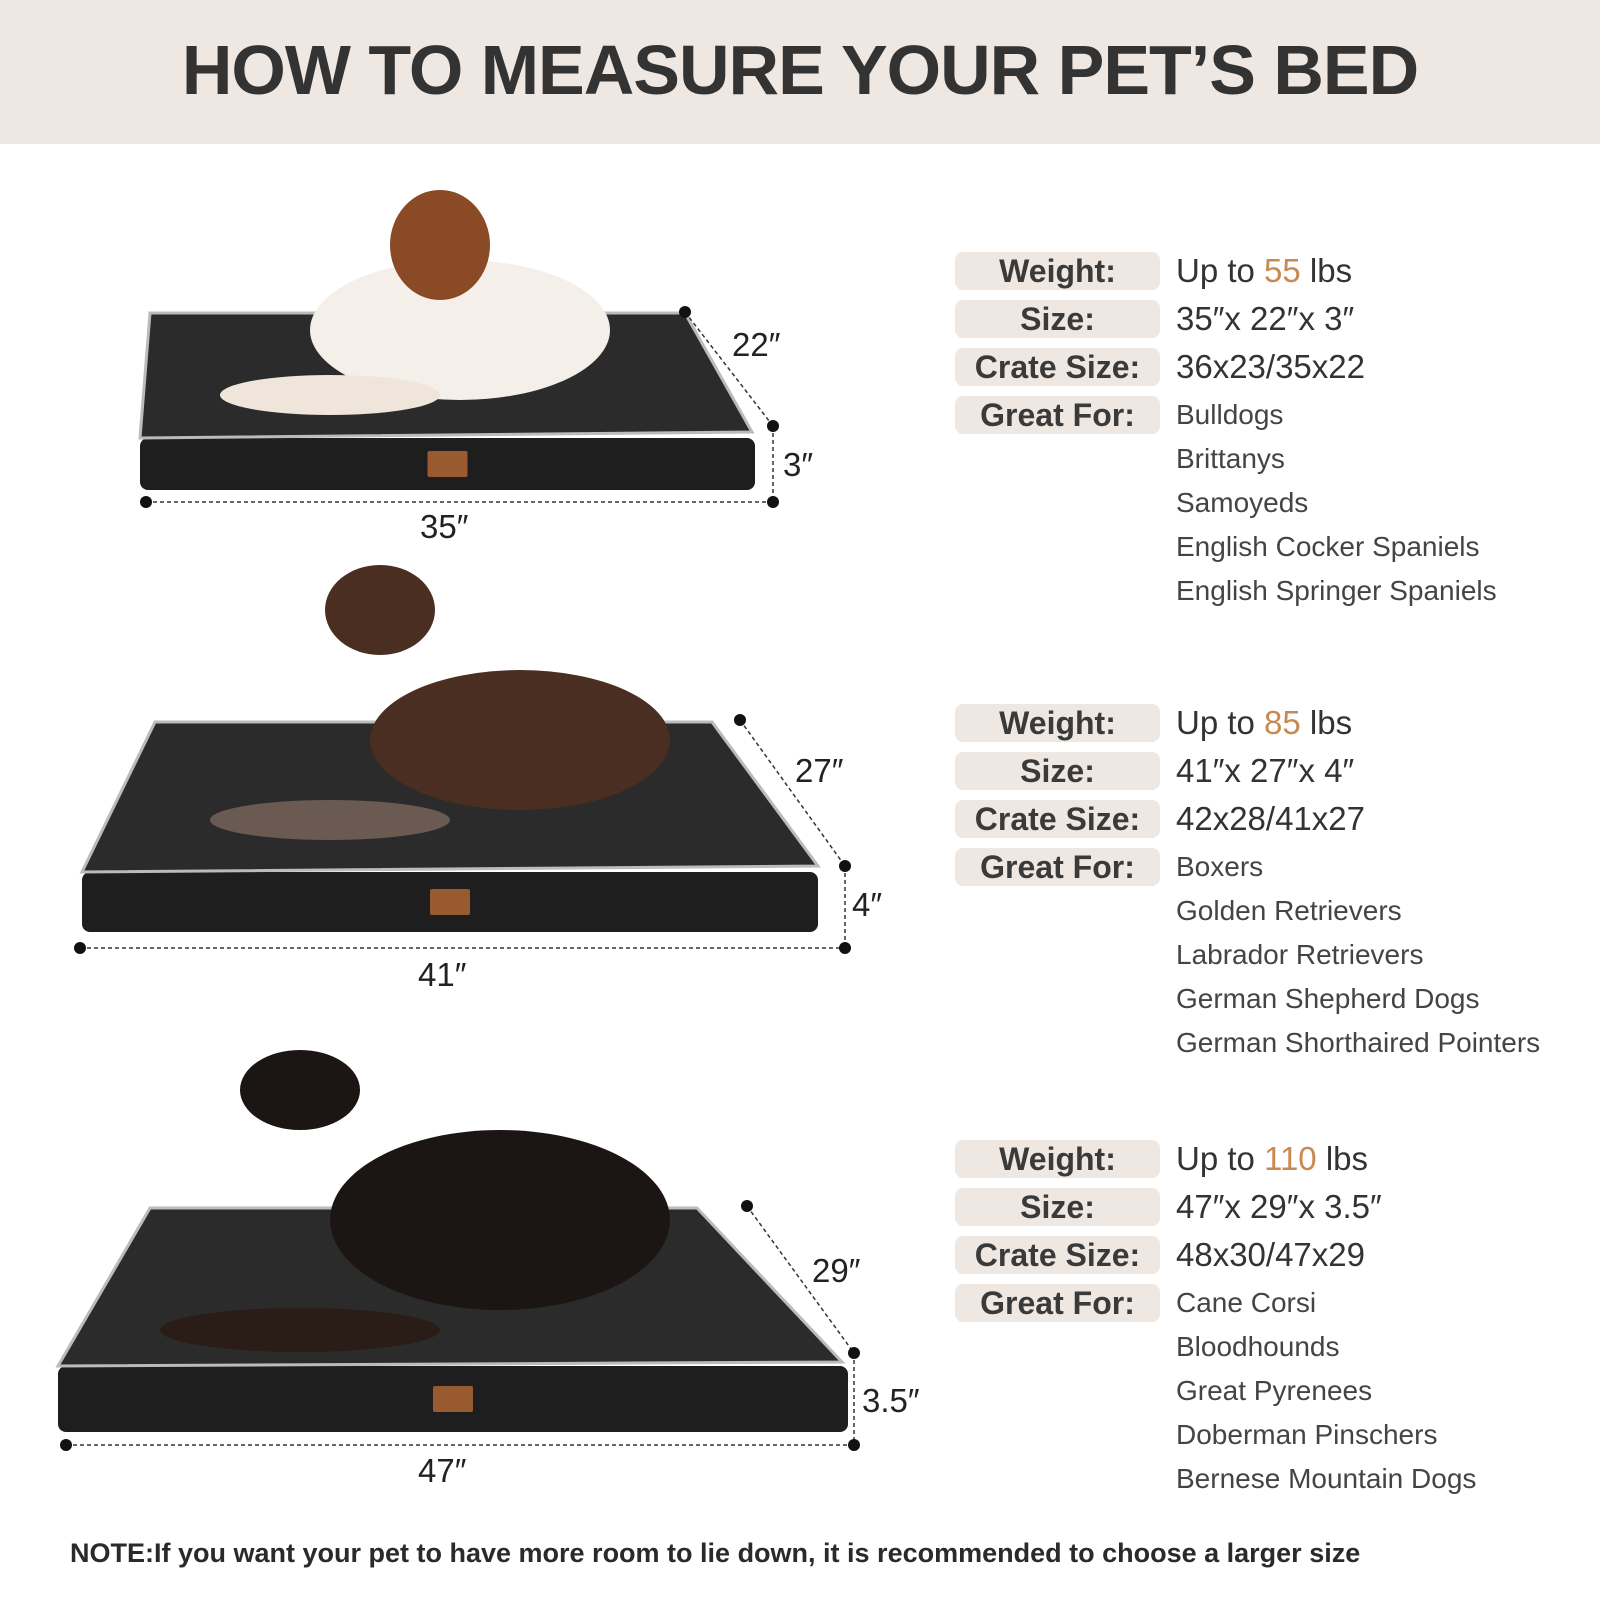 Image resolution: width=1600 pixels, height=1600 pixels. I want to click on breed-item: Brittanys, so click(1230, 458).